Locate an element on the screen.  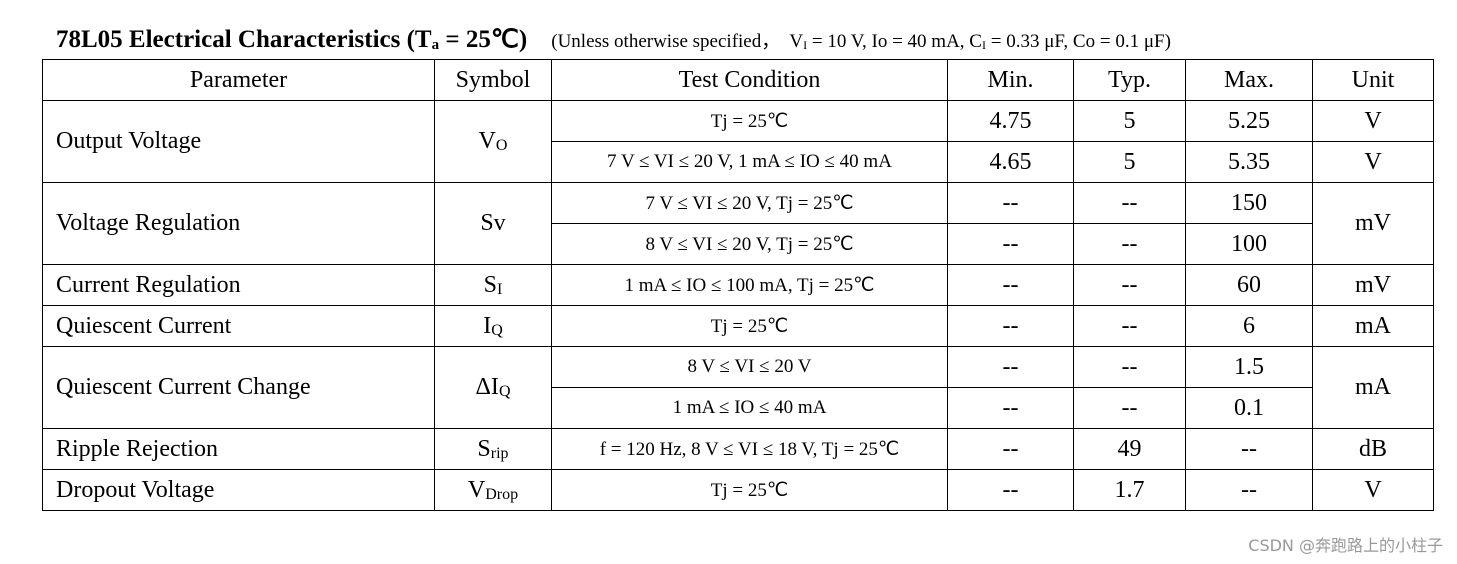
max-cell: 1.5 is located at coordinates (1249, 367).